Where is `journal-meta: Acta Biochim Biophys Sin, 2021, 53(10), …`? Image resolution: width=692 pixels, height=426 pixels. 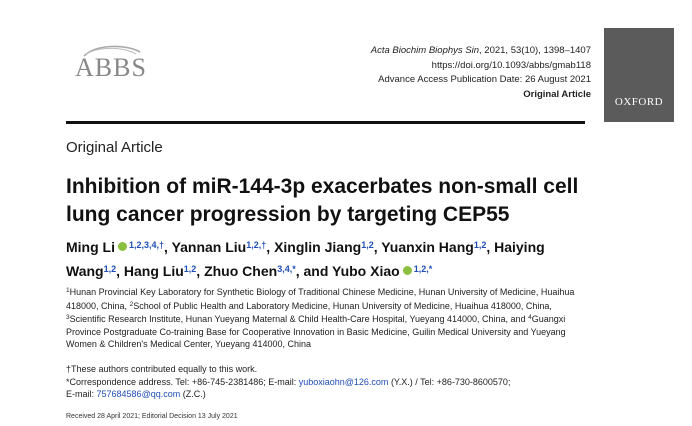 journal-meta: Acta Biochim Biophys Sin, 2021, 53(10), … is located at coordinates (481, 73).